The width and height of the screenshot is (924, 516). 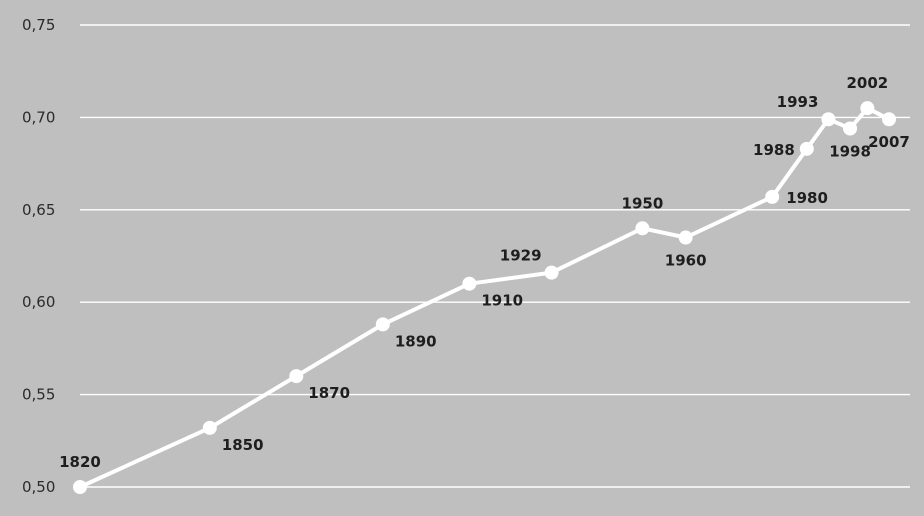 What do you see at coordinates (502, 301) in the screenshot?
I see `data-label-1910: 1910` at bounding box center [502, 301].